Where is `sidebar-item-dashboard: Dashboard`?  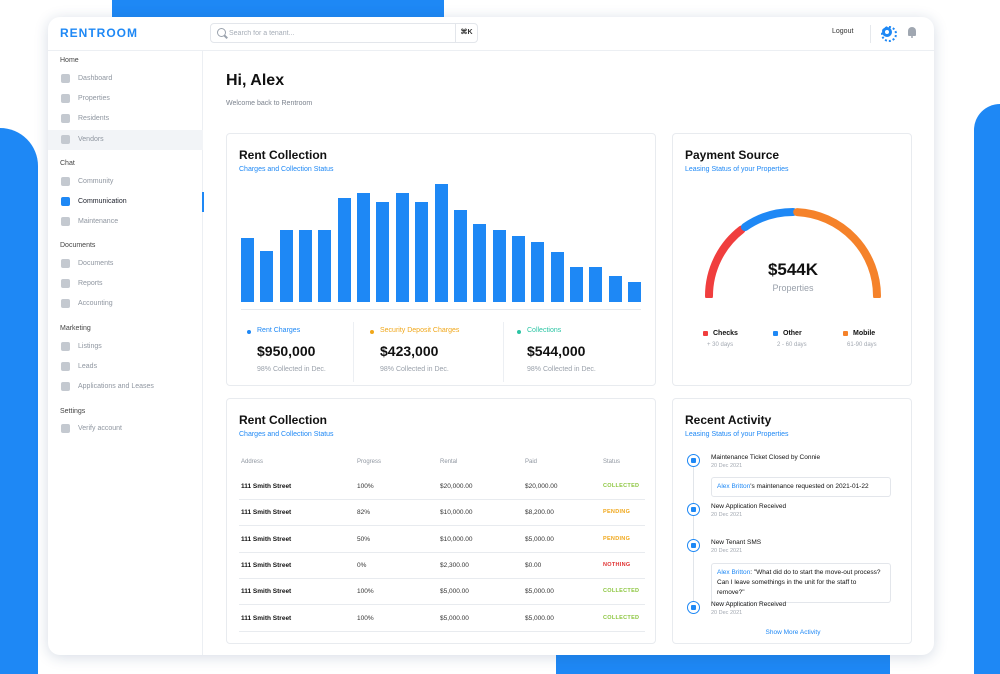
sidebar-item-dashboard: Dashboard is located at coordinates (125, 79).